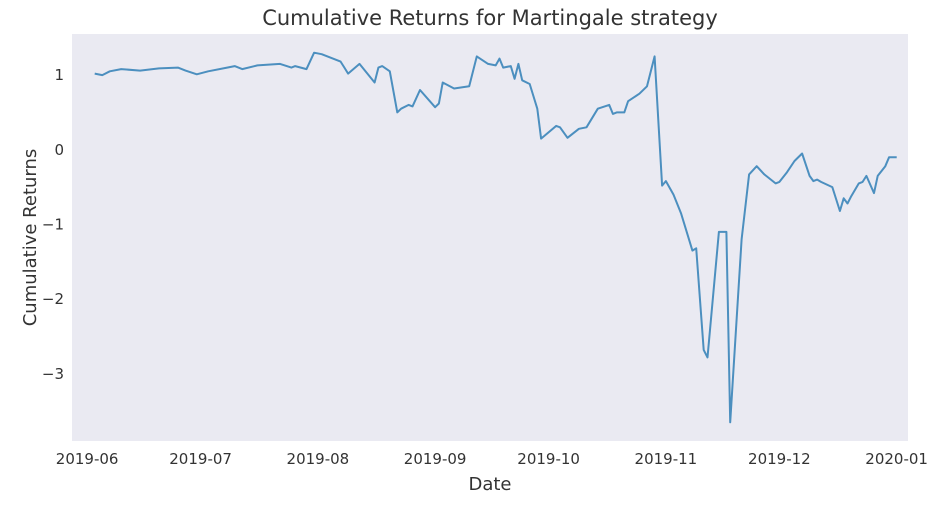 The width and height of the screenshot is (939, 506). Describe the element at coordinates (779, 459) in the screenshot. I see `x-tick-label: 2019-12` at that location.